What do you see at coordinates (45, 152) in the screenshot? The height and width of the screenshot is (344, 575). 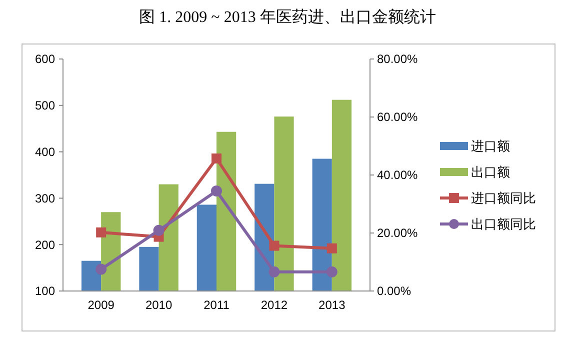 I see `y-tick-label: 400` at bounding box center [45, 152].